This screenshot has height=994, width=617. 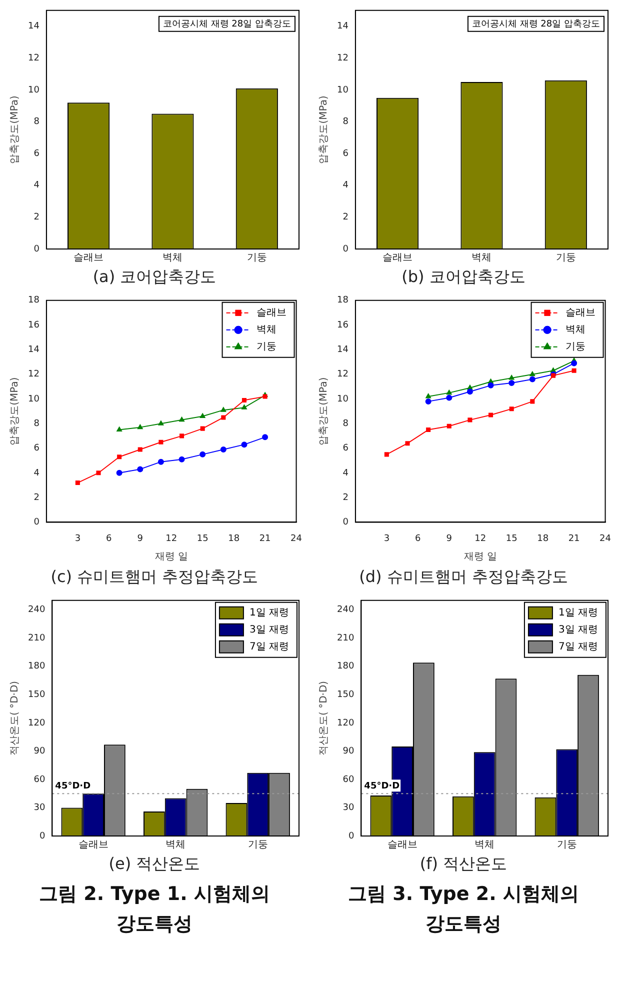 What do you see at coordinates (463, 909) in the screenshot?
I see `text: 그림 3. Type 2. 시험체의 강도특성` at bounding box center [463, 909].